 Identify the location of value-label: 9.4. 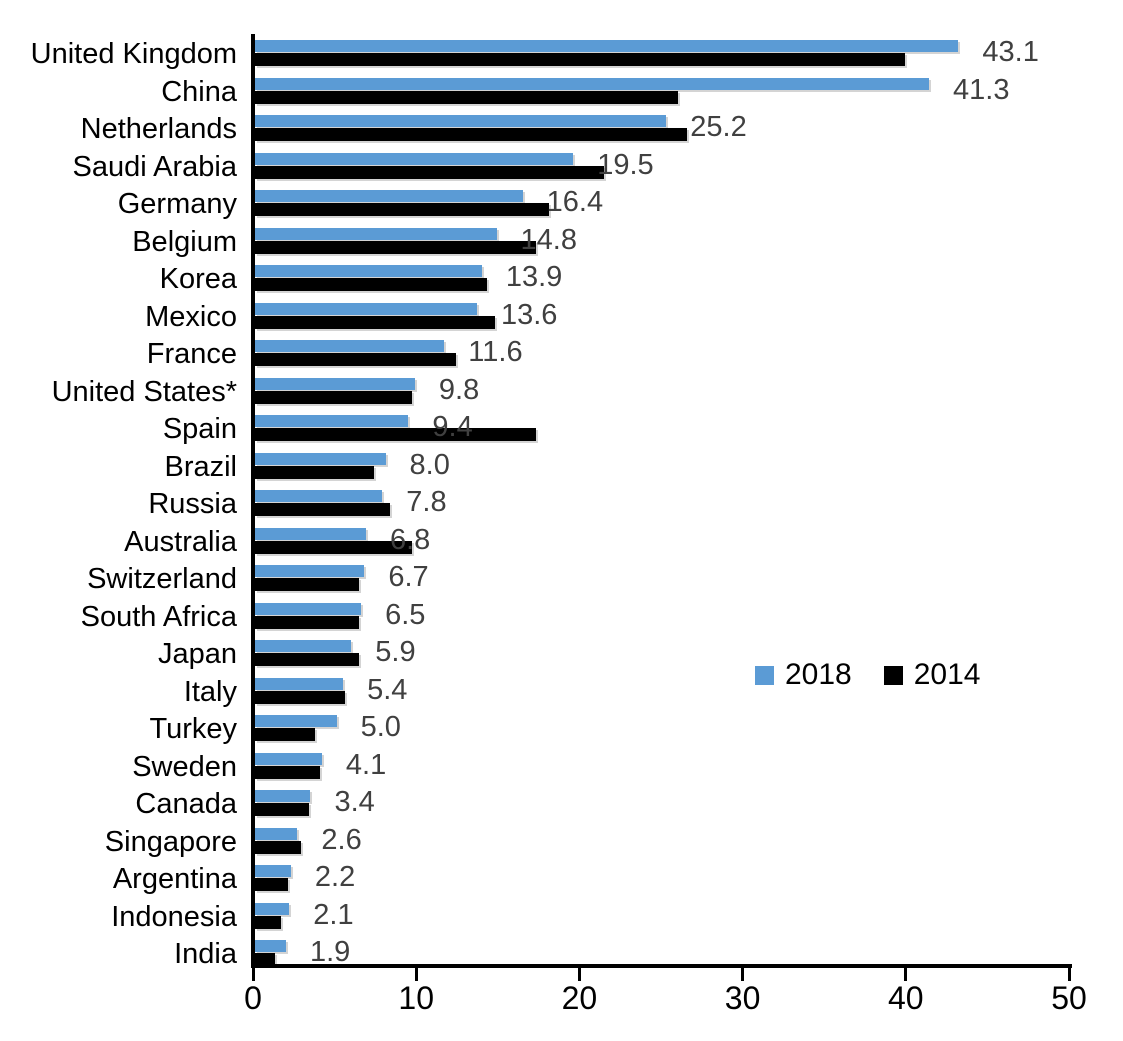
(452, 427).